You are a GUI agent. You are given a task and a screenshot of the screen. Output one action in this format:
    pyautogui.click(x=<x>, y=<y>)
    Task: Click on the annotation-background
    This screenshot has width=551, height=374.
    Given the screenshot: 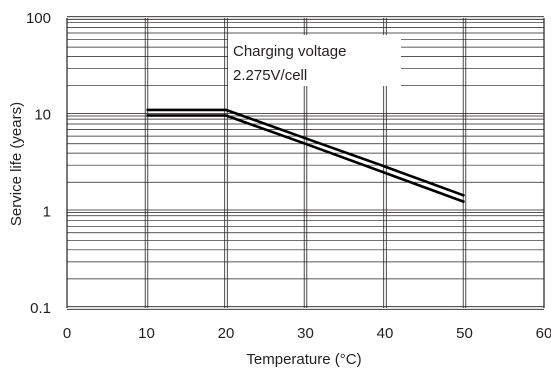 What is the action you would take?
    pyautogui.click(x=314, y=60)
    